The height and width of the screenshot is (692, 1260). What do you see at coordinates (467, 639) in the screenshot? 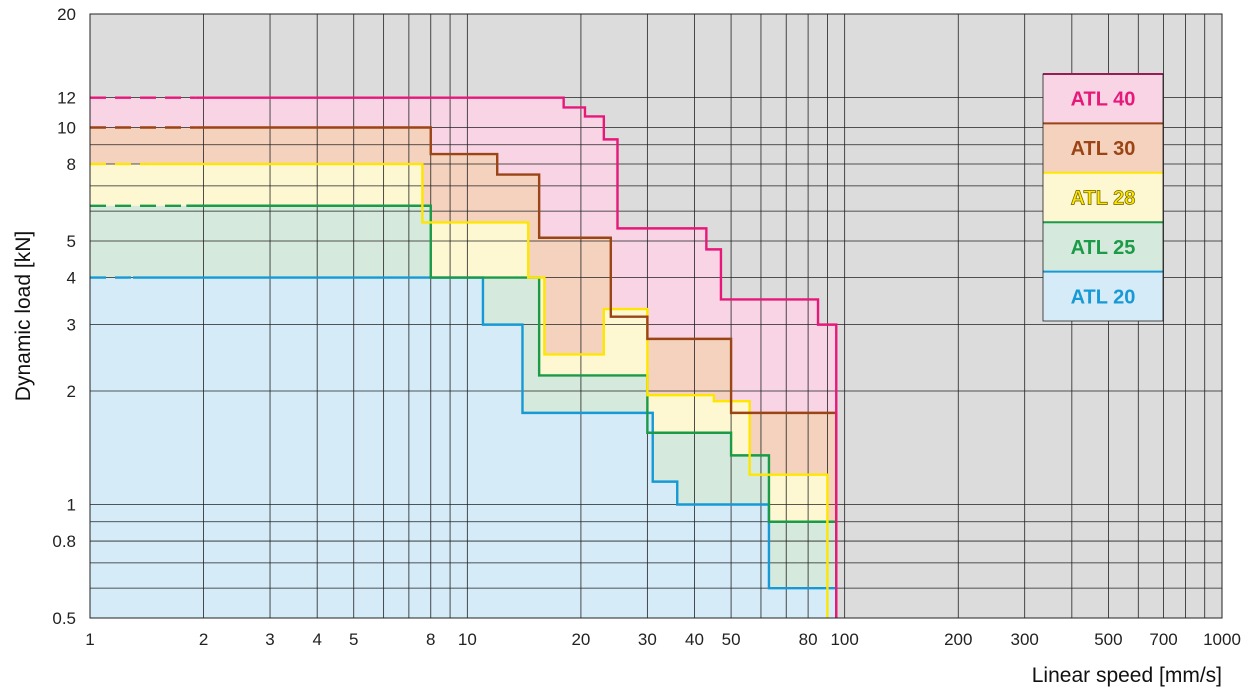
I see `x-tick-label: 10` at bounding box center [467, 639].